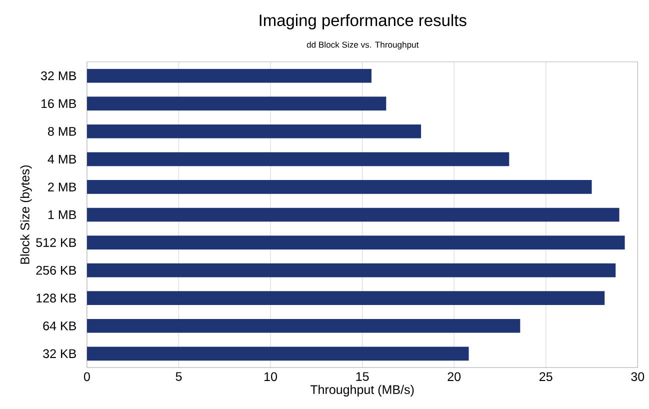  Describe the element at coordinates (62, 215) in the screenshot. I see `y-tick-label: 1 MB` at that location.